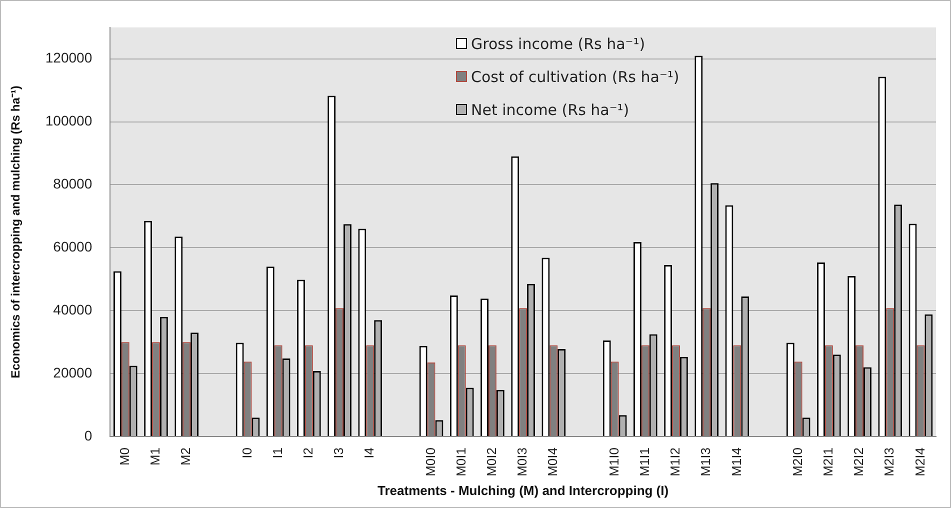 This screenshot has height=508, width=951. Describe the element at coordinates (15, 232) in the screenshot. I see `y-axis-title: Economics of intercropping and mulching (Rs ha⁻¹)` at that location.